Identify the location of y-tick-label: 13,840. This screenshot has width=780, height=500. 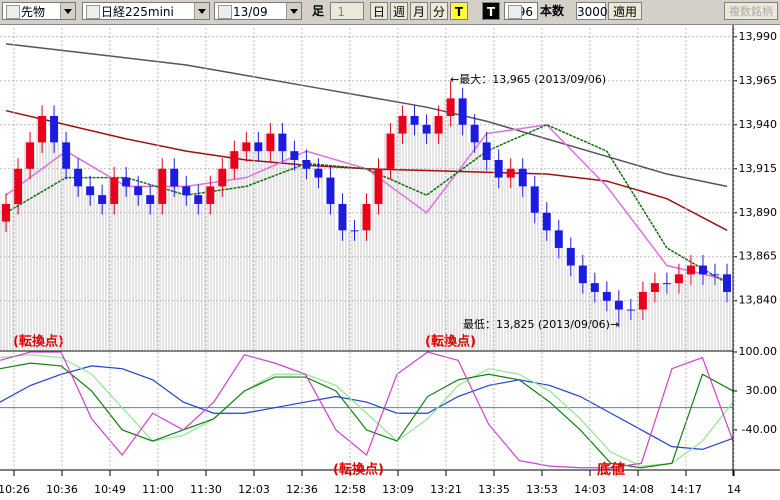
(758, 300).